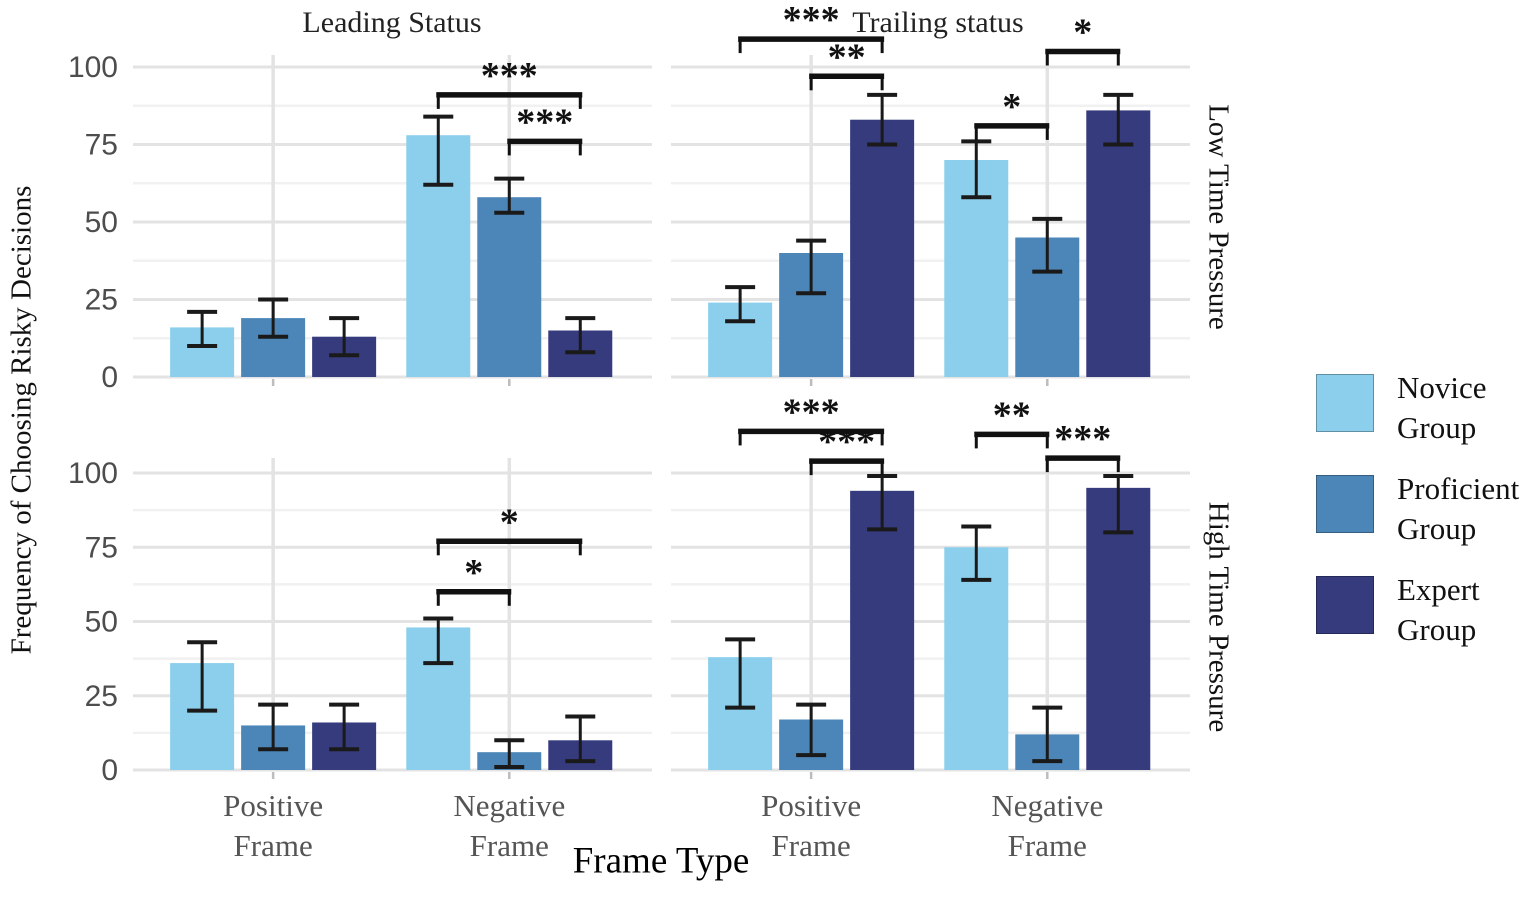  Describe the element at coordinates (1345, 403) in the screenshot. I see `legend-swatch-novice` at that location.